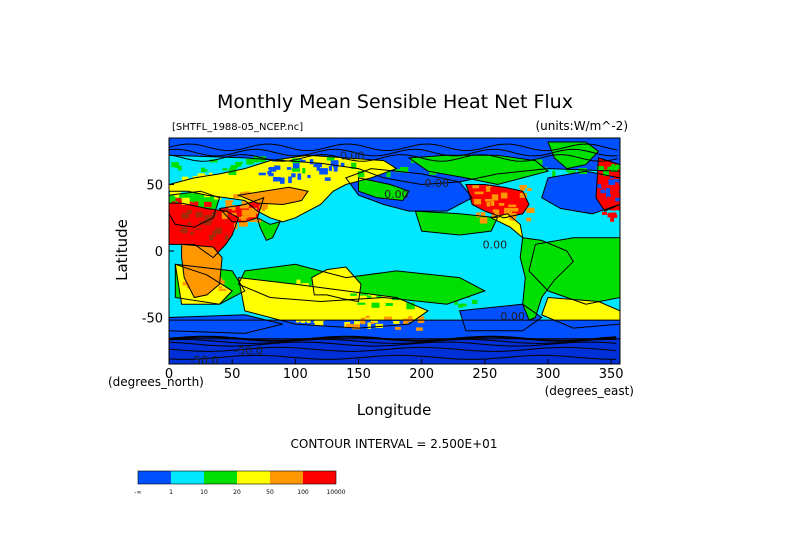 Image resolution: width=789 pixels, height=558 pixels. I want to click on x-axis-label: Longitude, so click(394, 410).